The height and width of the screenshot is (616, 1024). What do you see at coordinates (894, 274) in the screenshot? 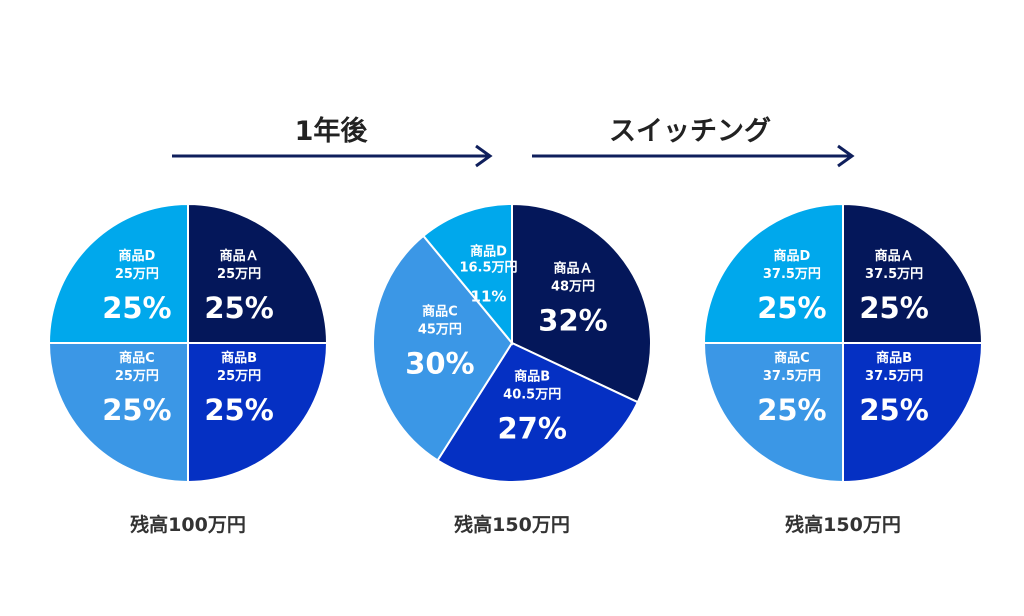
I see `pie-three-slice--amount-label: 37.5万円` at bounding box center [894, 274].